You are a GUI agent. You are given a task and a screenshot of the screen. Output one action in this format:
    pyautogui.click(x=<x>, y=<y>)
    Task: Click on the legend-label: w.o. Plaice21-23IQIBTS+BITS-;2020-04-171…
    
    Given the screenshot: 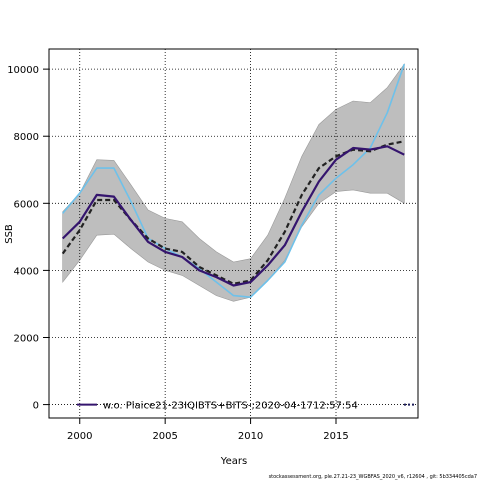 What is the action you would take?
    pyautogui.click(x=230, y=406)
    